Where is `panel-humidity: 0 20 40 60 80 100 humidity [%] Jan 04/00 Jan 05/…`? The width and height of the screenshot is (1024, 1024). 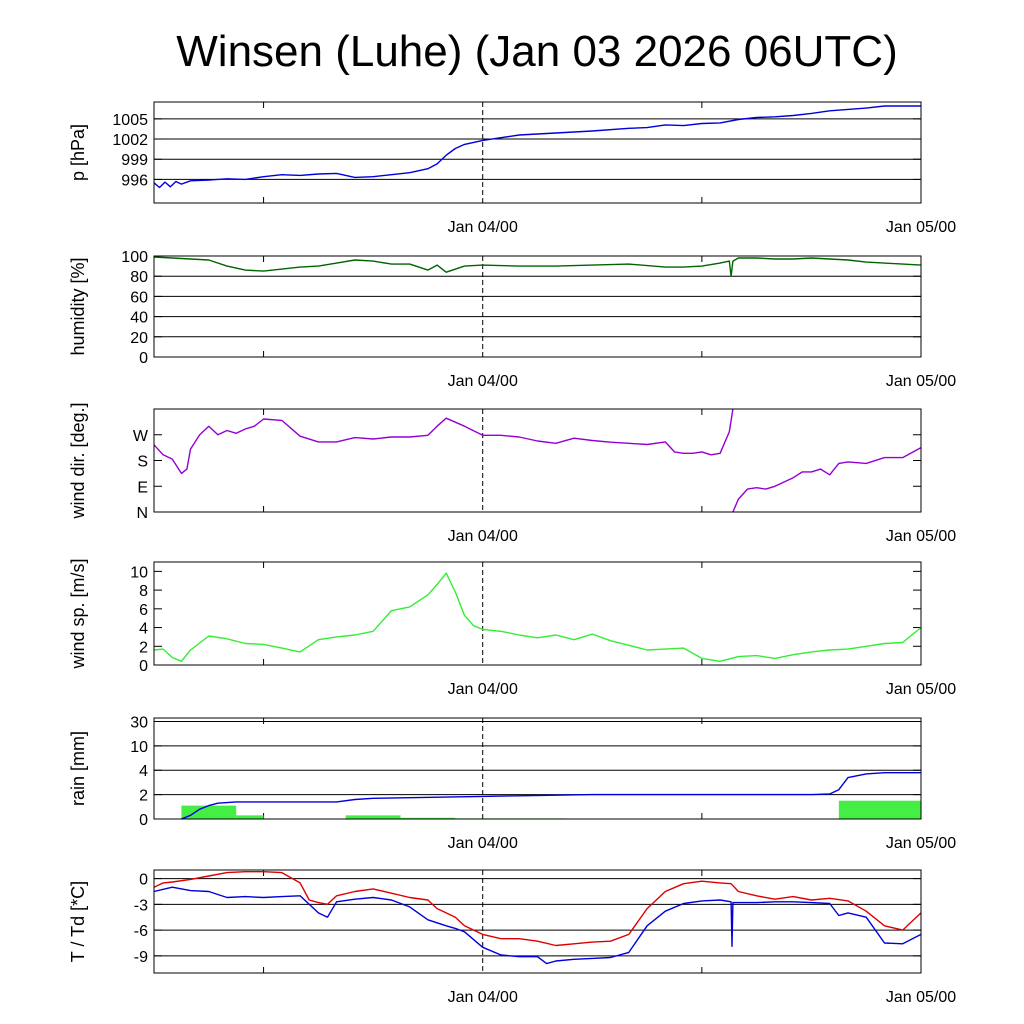
panel-humidity: 0 20 40 60 80 100 humidity [%] Jan 04/00 Jan 05/… is located at coordinates (512, 319).